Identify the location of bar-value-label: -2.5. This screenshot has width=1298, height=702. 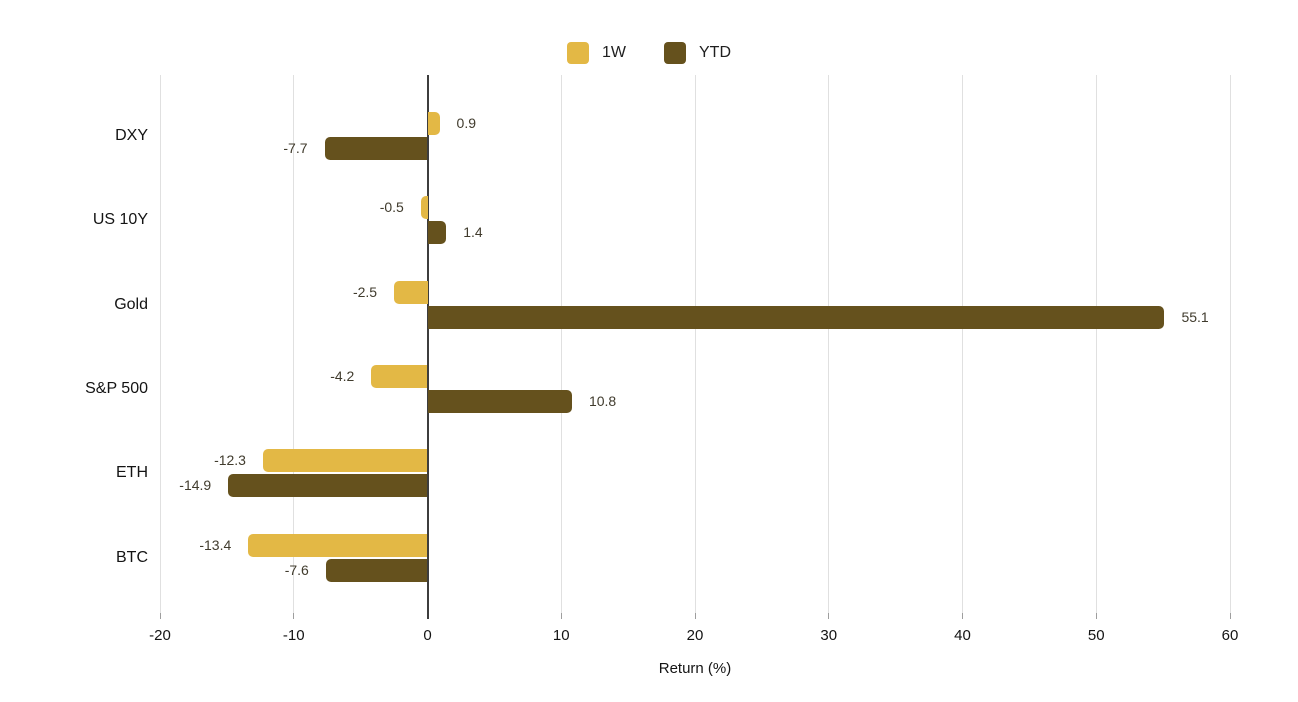
(365, 291).